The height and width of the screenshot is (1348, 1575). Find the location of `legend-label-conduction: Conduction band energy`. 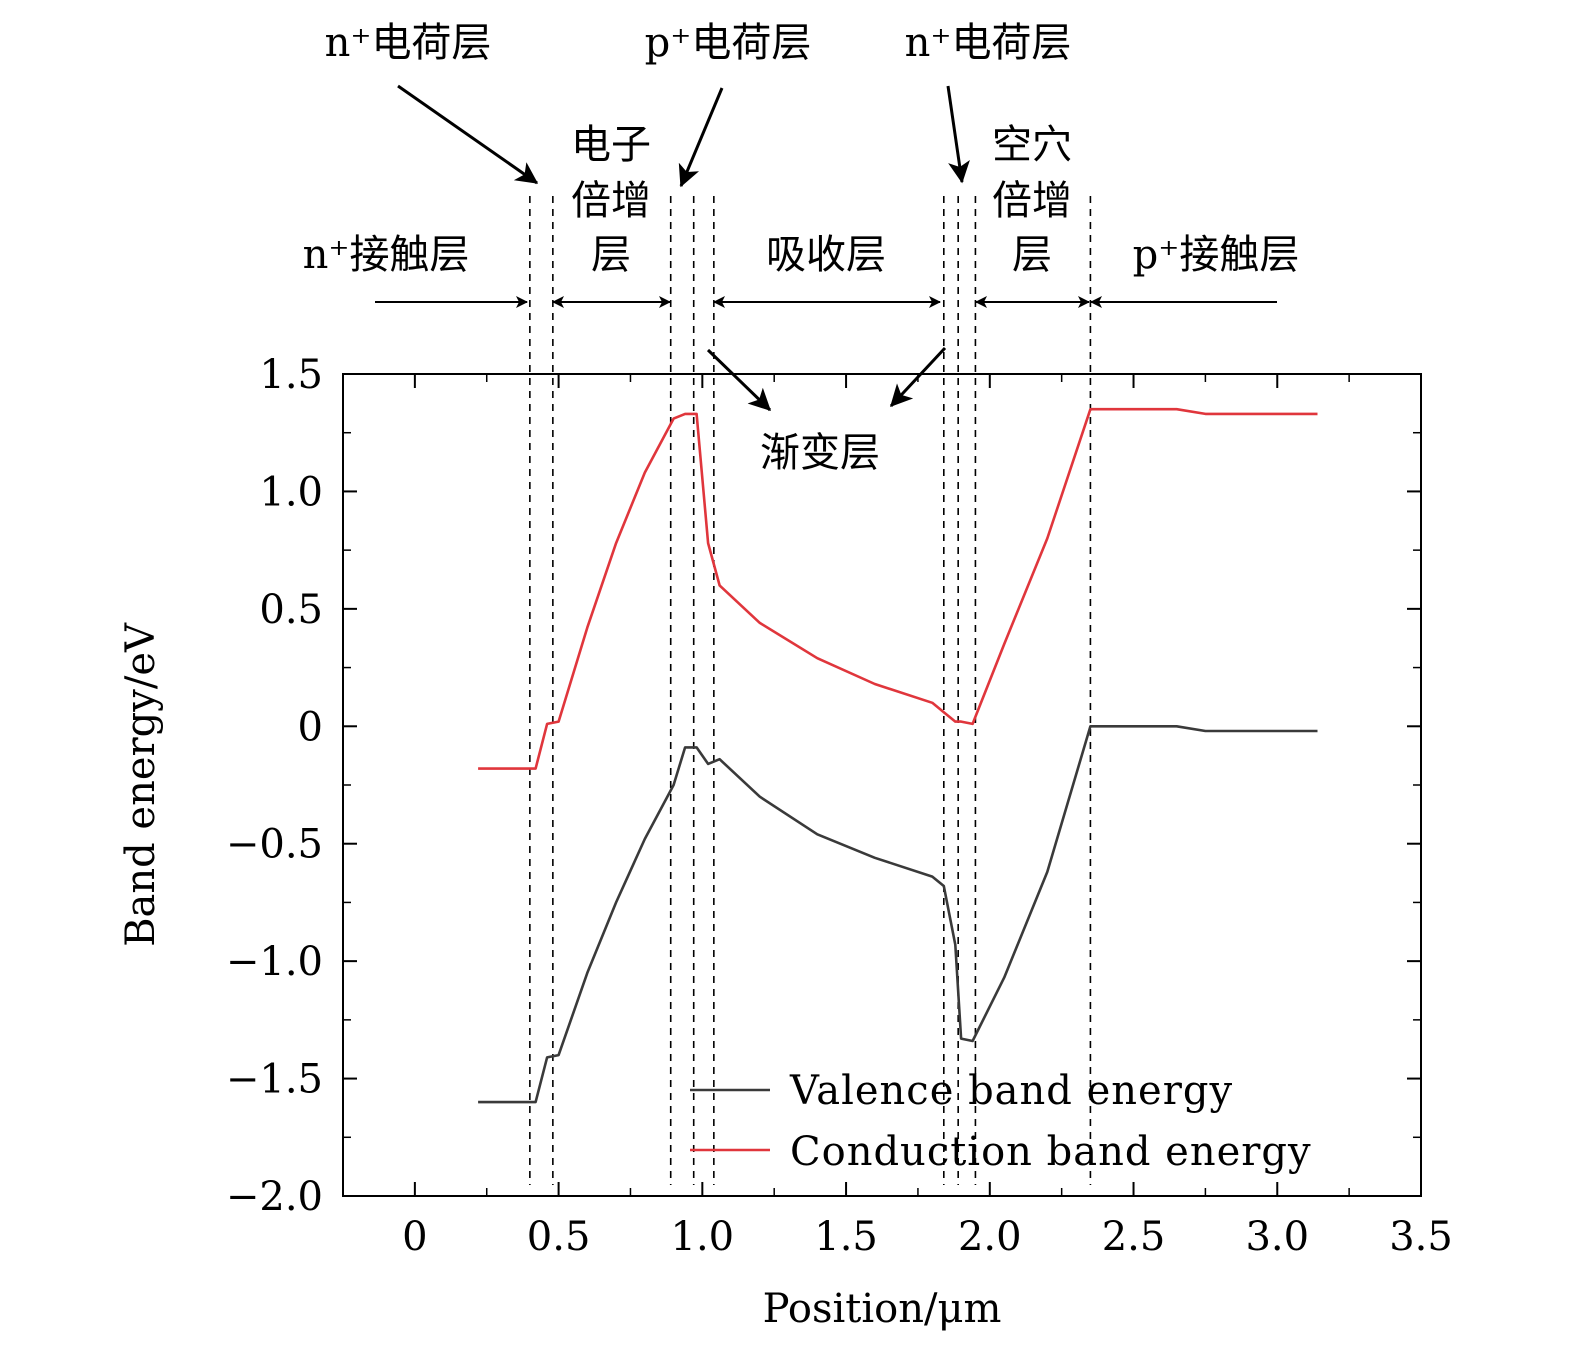

legend-label-conduction: Conduction band energy is located at coordinates (1051, 1152).